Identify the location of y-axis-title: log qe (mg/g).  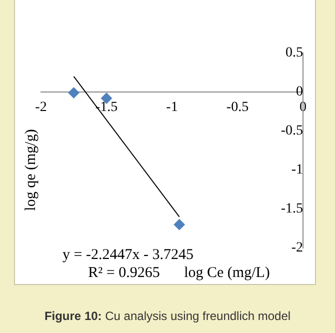
(30, 170).